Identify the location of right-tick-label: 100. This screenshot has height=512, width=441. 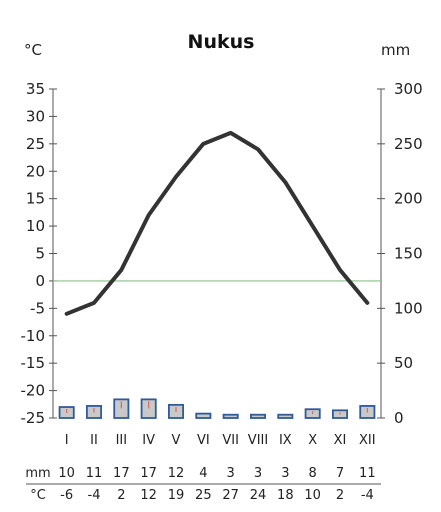
(408, 308).